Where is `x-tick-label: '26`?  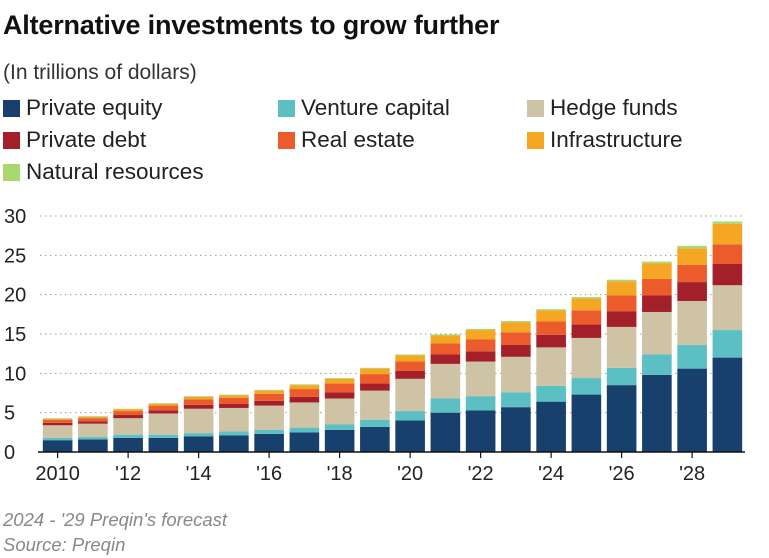 x-tick-label: '26 is located at coordinates (622, 474).